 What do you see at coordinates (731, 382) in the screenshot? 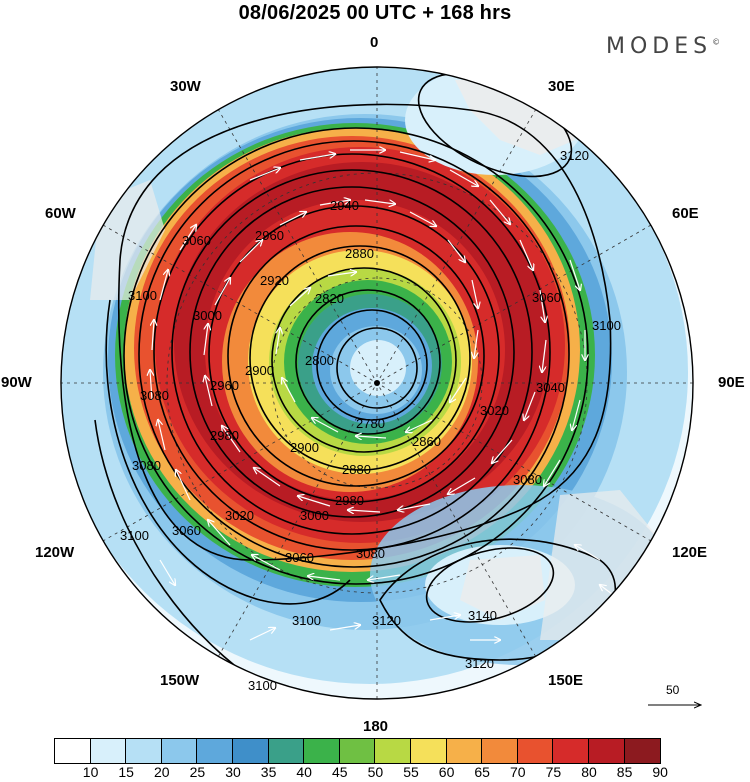
I see `lon-label-90e: 90E` at bounding box center [731, 382].